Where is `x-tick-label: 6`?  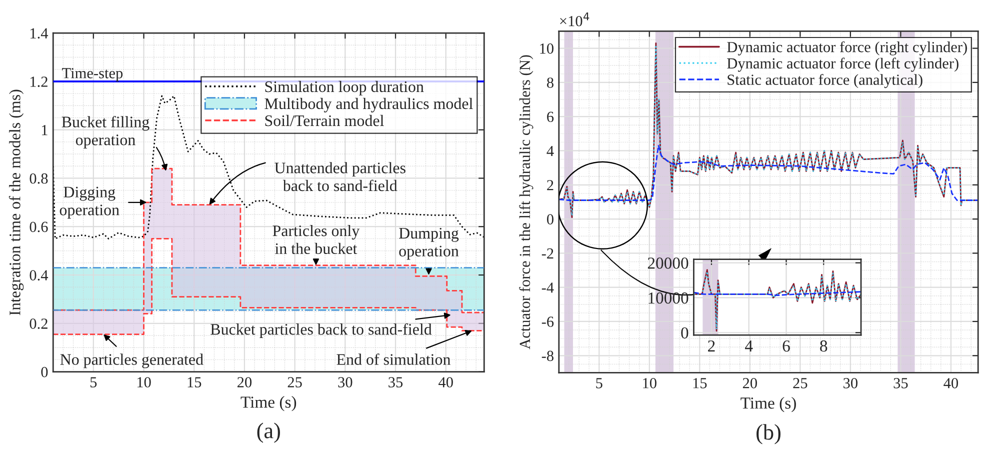
x-tick-label: 6 is located at coordinates (786, 346).